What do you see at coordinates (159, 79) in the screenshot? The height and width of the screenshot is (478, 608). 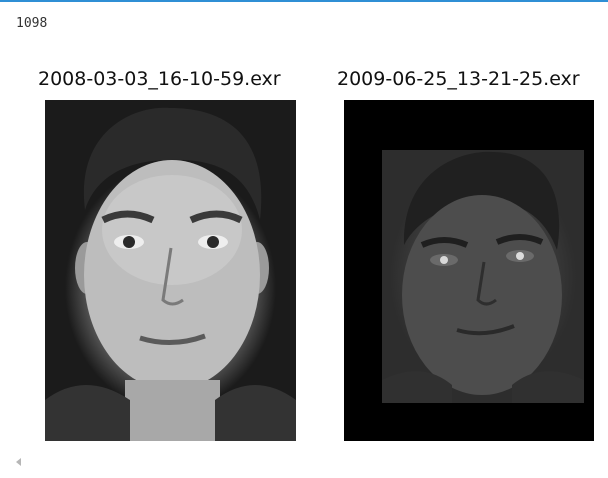 I see `image-title-1: 2008-03-03_16-10-59.exr` at bounding box center [159, 79].